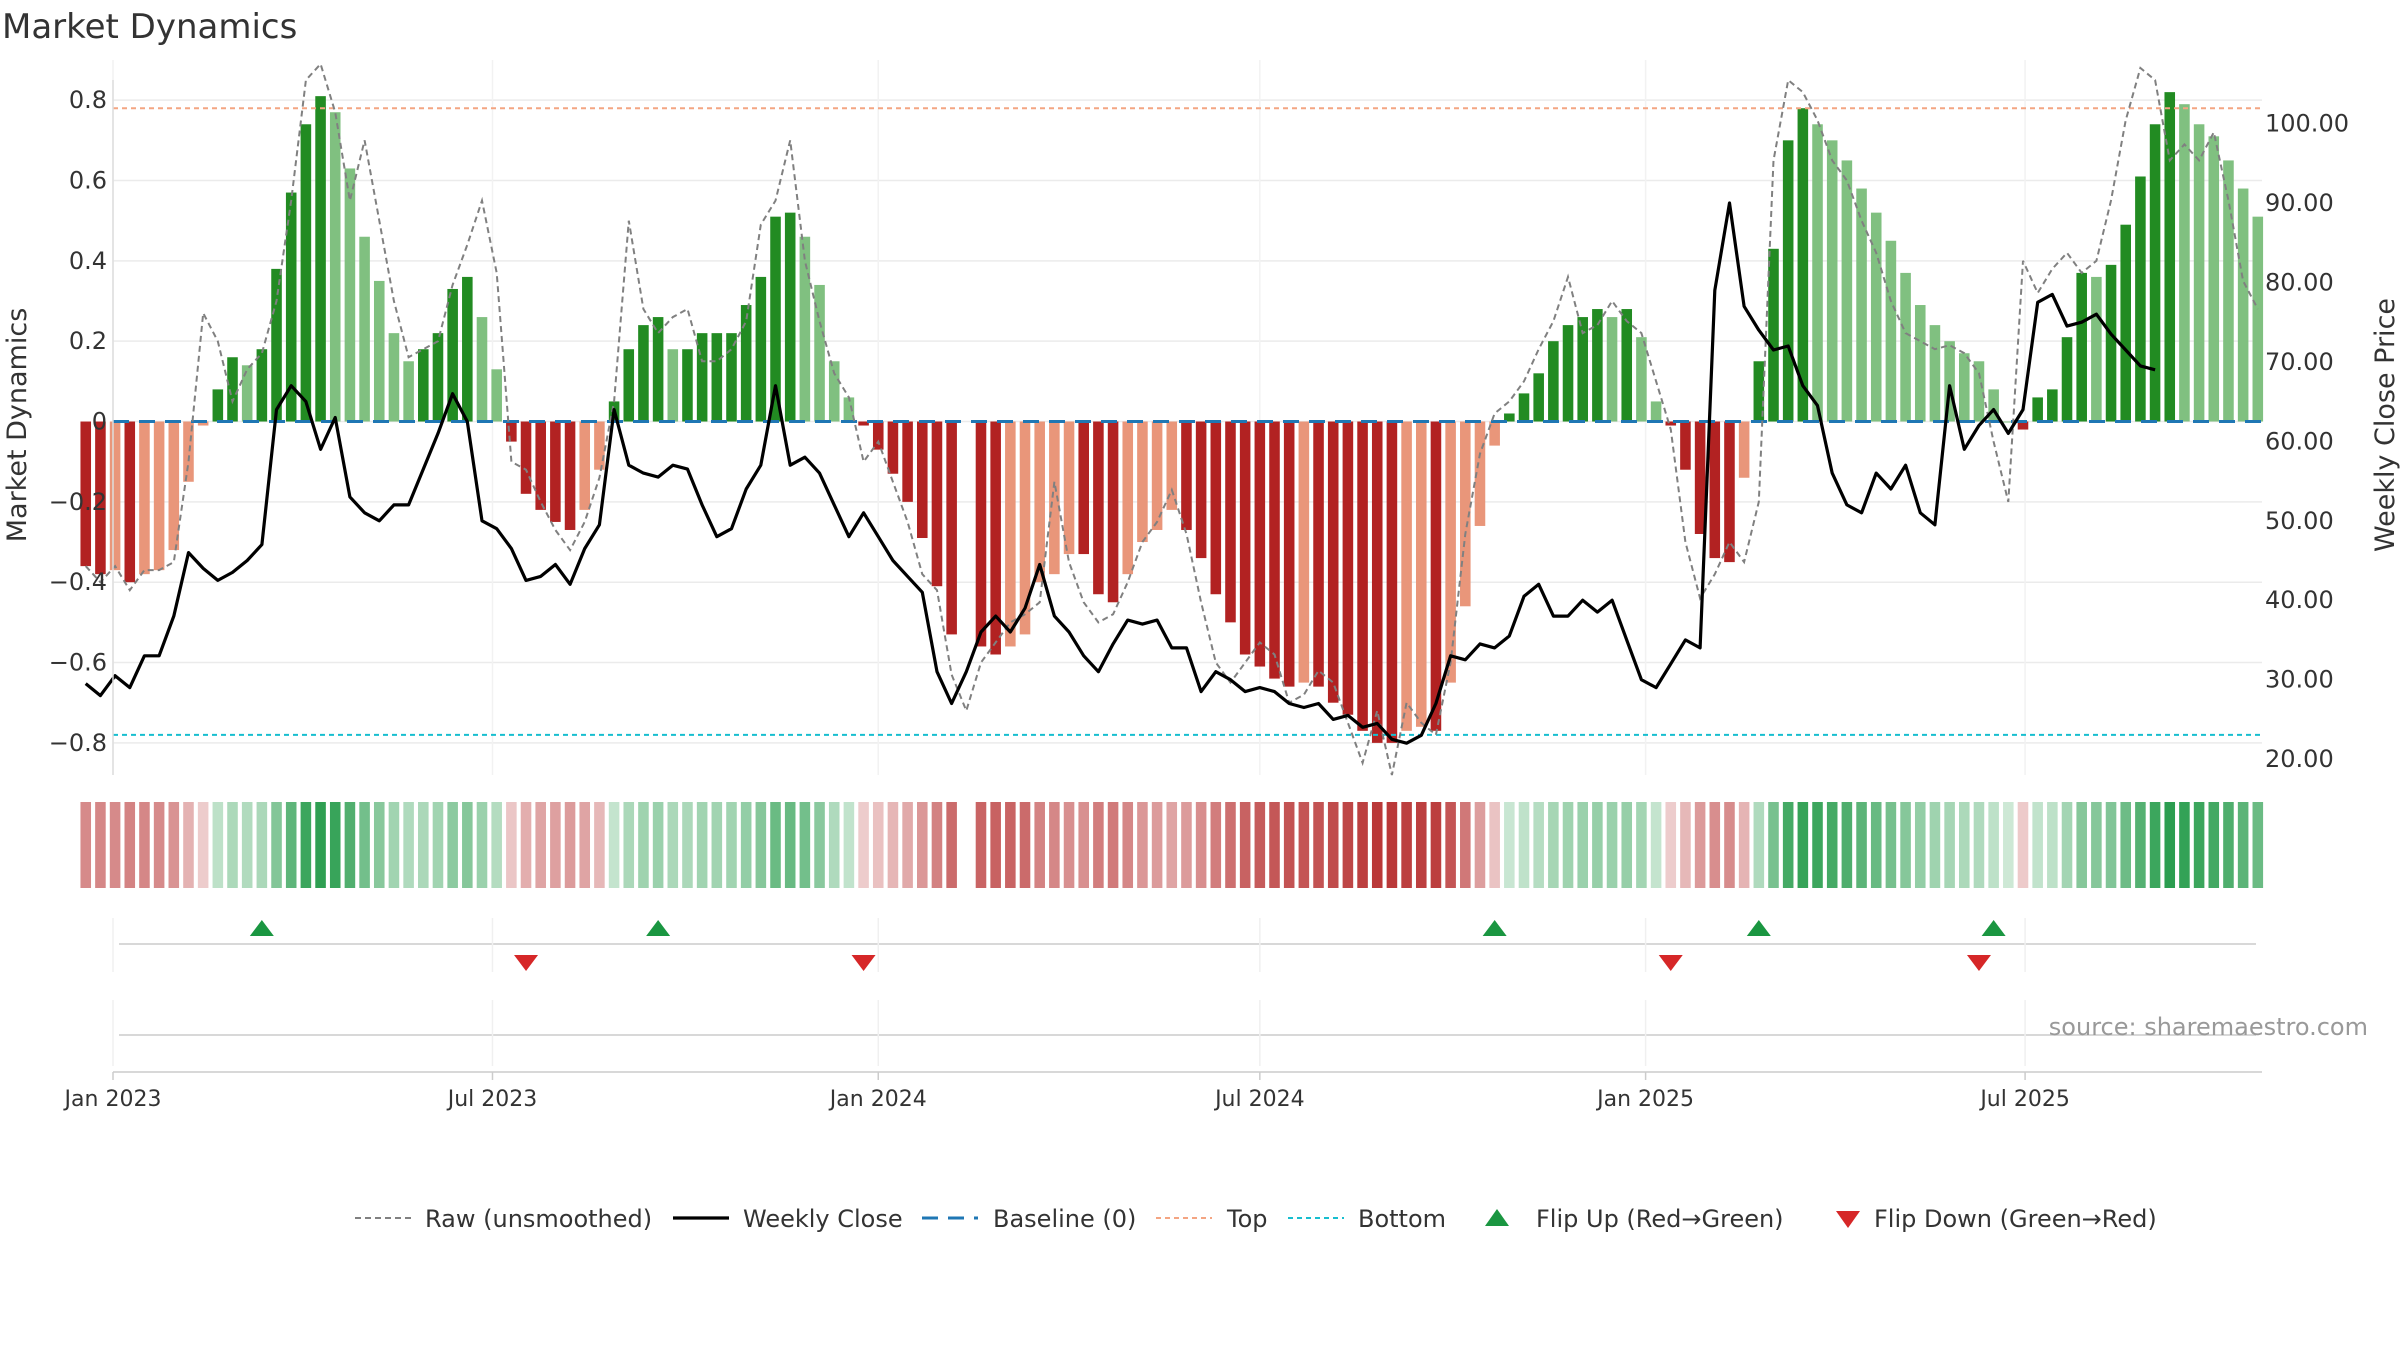 The image size is (2400, 1354). Describe the element at coordinates (1848, 1219) in the screenshot. I see `legend-swatch-flip-down` at that location.